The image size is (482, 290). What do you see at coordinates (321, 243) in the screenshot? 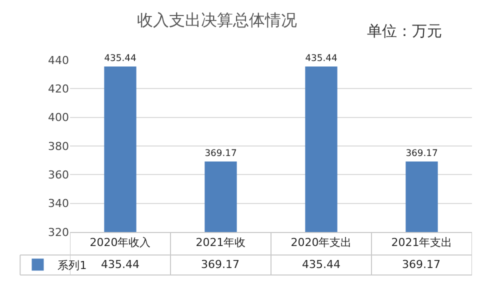
I see `x-tick-label: 2020年支出` at bounding box center [321, 243].